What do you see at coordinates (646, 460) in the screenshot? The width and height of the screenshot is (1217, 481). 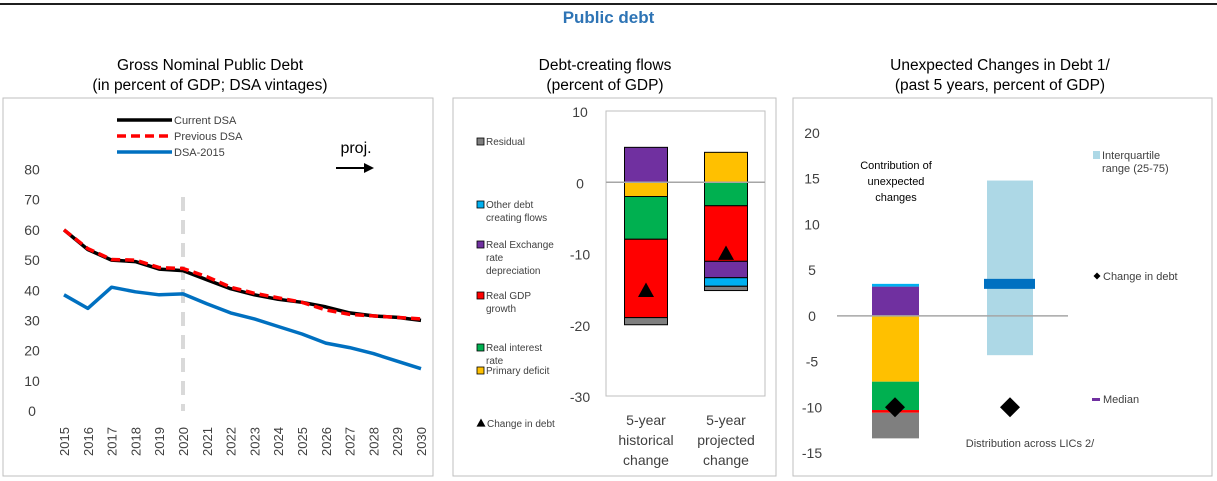 I see `chart2-xtick-label-0-2: change` at bounding box center [646, 460].